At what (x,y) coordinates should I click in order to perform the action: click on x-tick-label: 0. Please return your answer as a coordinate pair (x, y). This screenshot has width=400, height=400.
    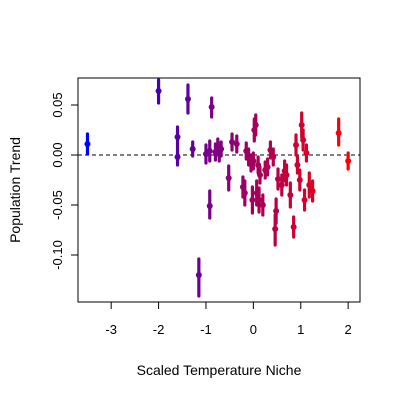
    Looking at the image, I should click on (253, 329).